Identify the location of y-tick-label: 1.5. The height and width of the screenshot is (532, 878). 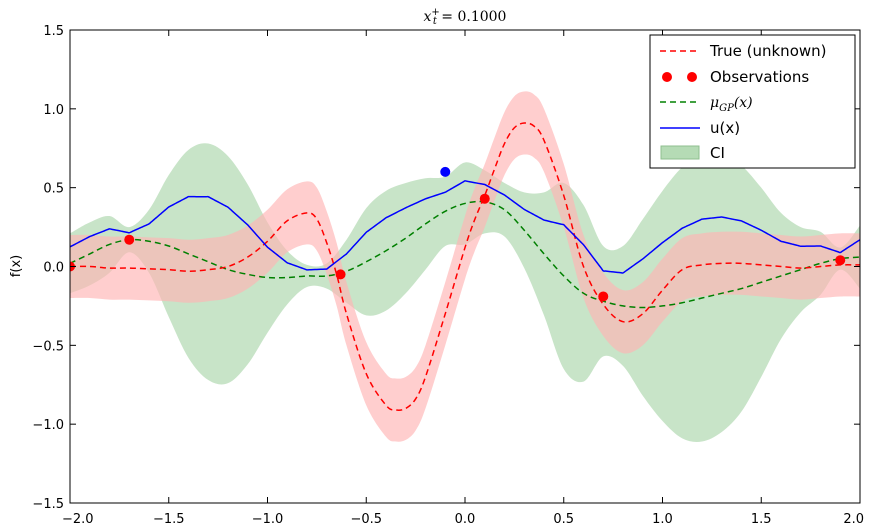
(53, 31).